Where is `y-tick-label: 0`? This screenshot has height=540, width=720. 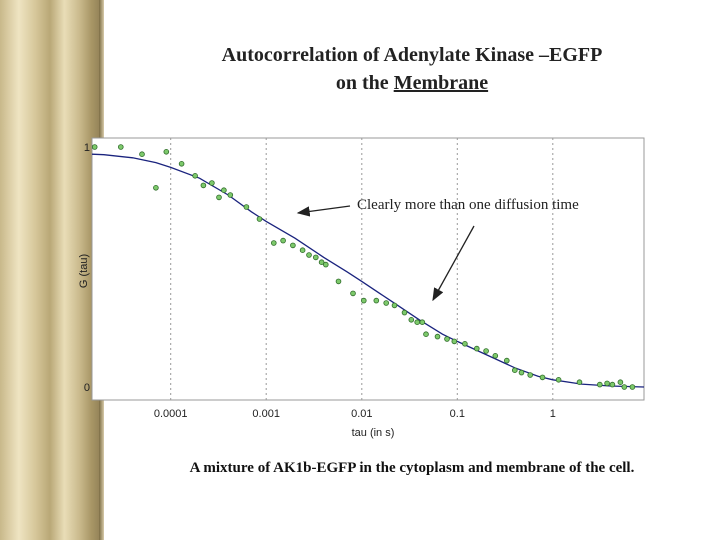
y-tick-label: 0 is located at coordinates (87, 388).